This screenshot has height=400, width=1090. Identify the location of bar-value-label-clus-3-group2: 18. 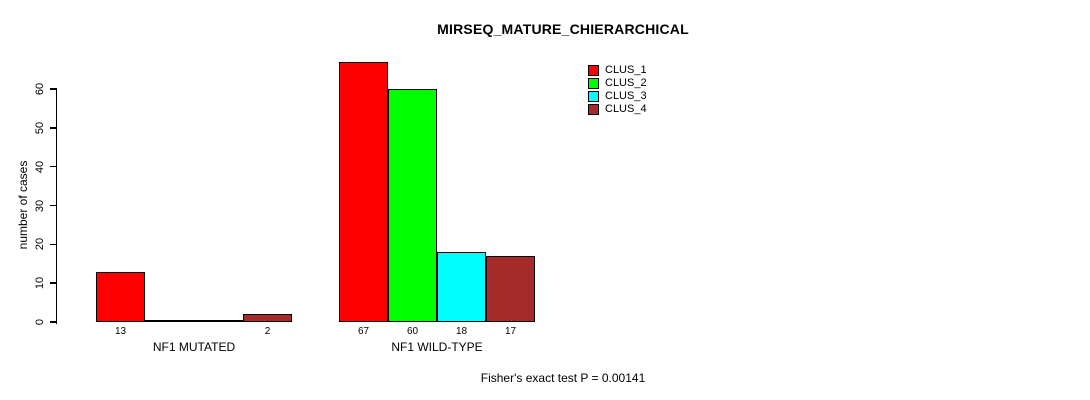
(461, 331).